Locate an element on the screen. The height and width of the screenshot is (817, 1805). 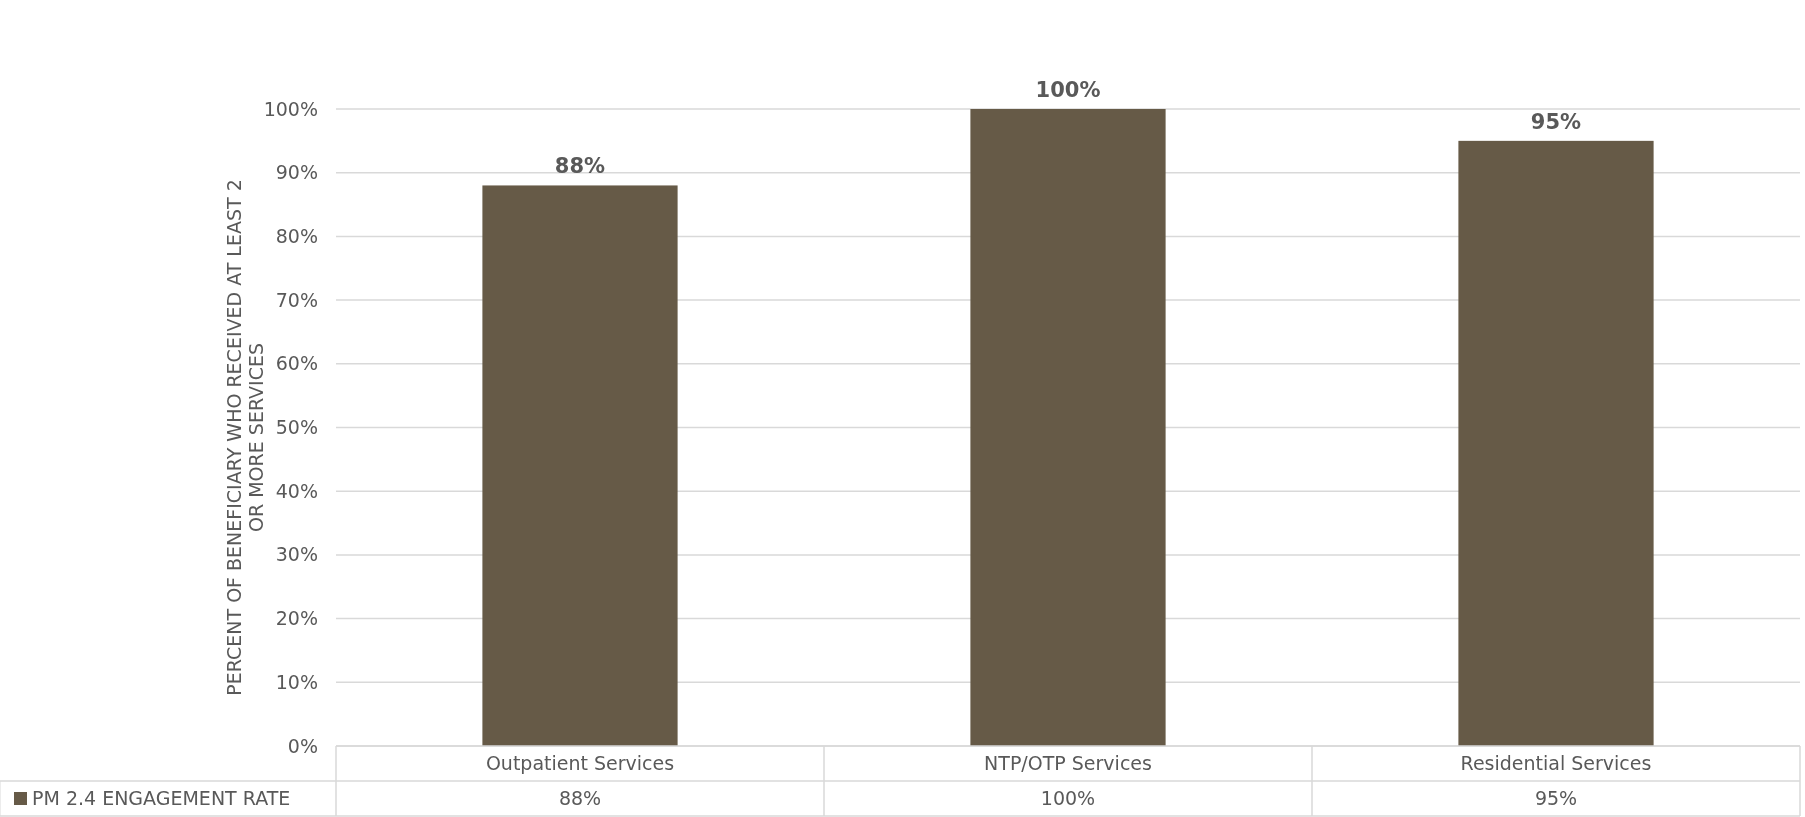
x-tick-label: NTP/OTP Services is located at coordinates (1068, 763).